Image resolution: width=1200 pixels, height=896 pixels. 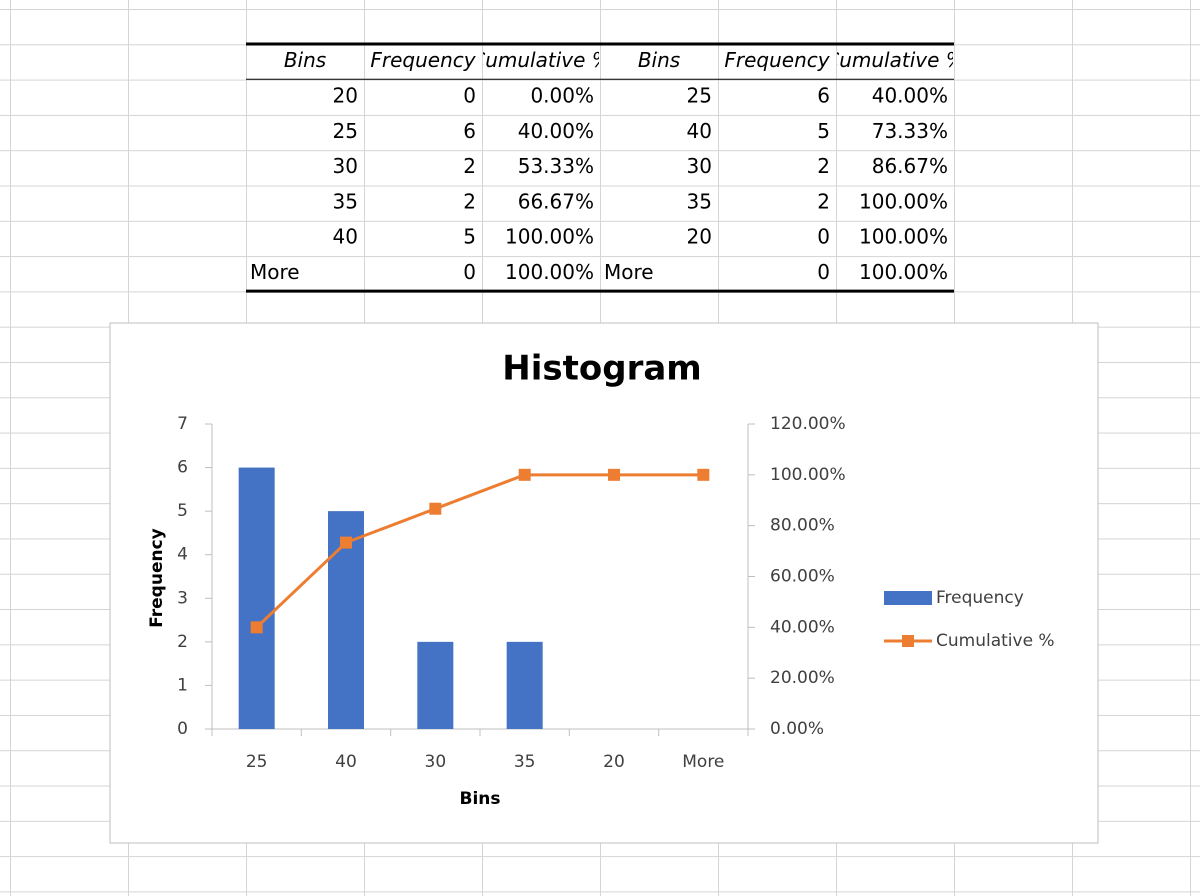 I want to click on table-cell: 0.00%, so click(x=562, y=95).